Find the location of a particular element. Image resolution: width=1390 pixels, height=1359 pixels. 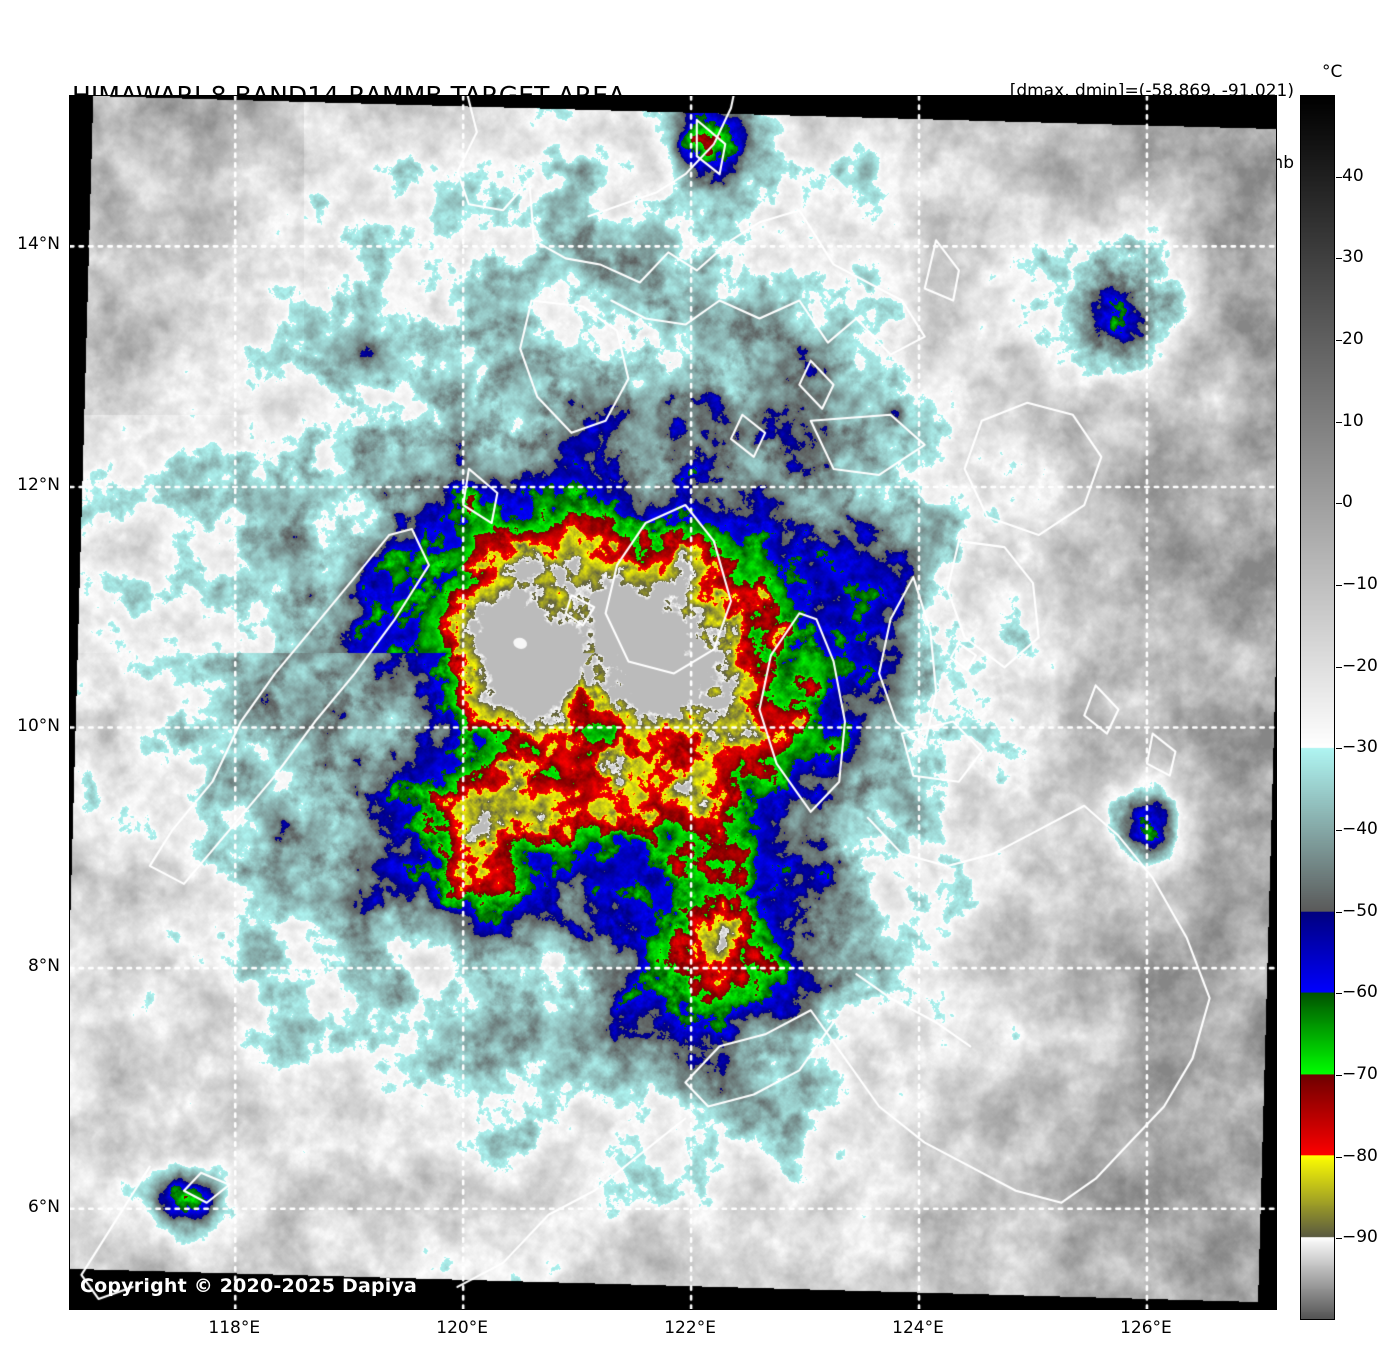

colorbar is located at coordinates (1317, 707).